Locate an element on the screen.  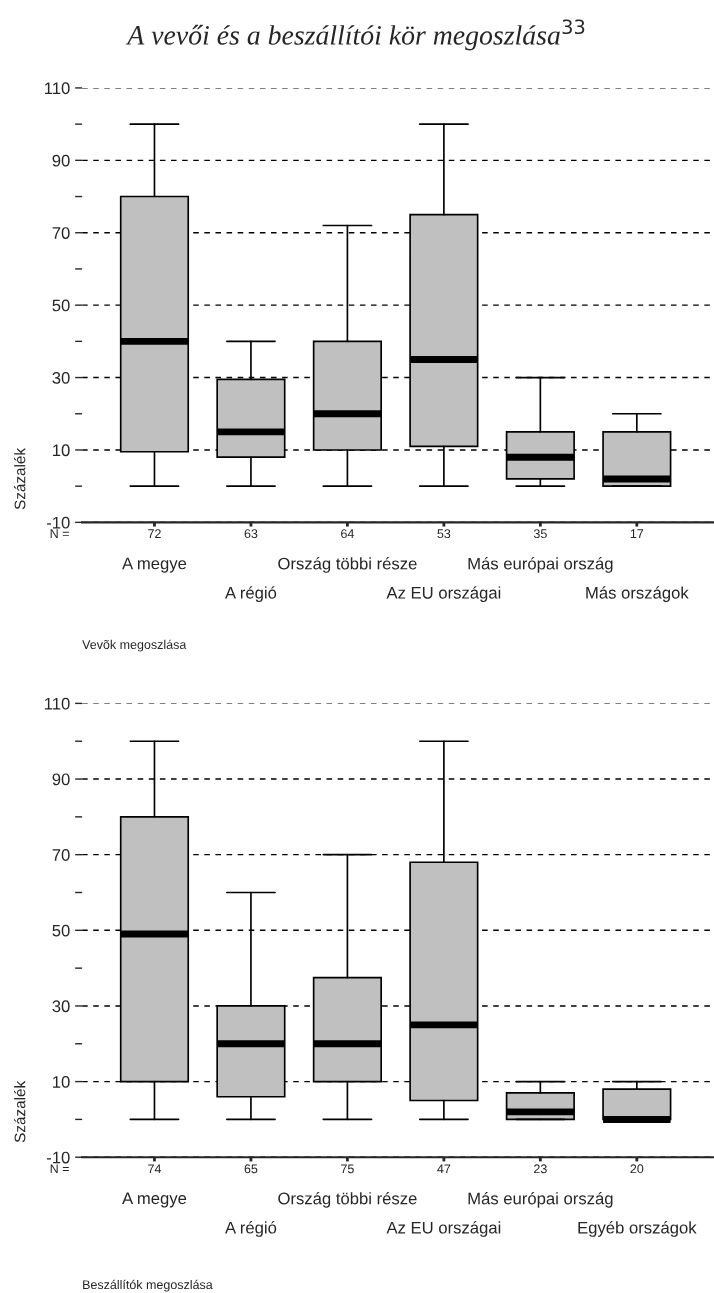
x-tick-label: Más országok is located at coordinates (637, 594).